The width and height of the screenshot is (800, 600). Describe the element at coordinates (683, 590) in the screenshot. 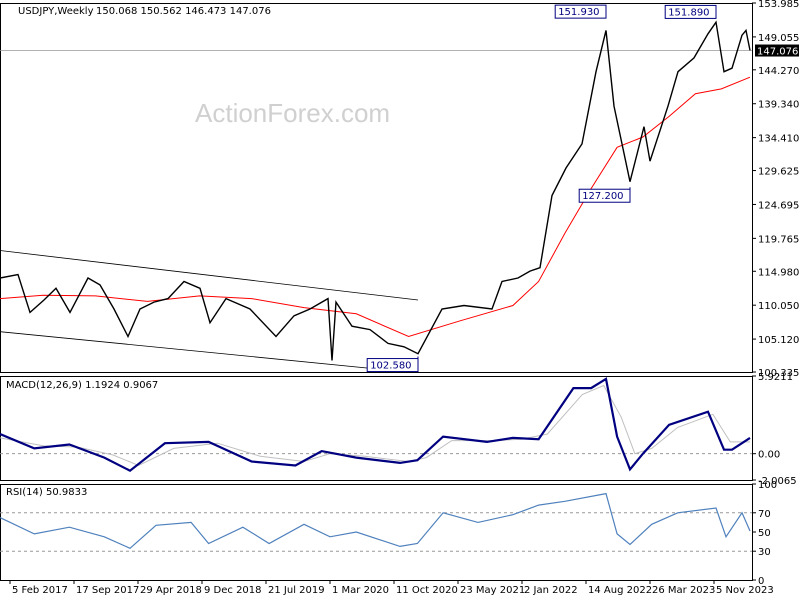

I see `x-tick-label-10: 26 Mar 2023` at that location.